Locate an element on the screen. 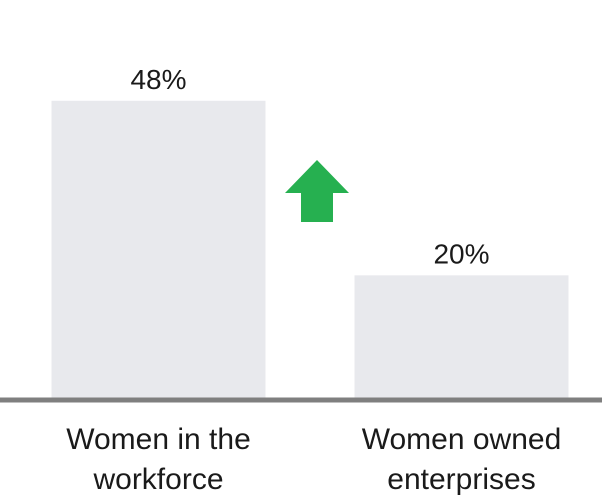 This screenshot has height=501, width=602. up-arrow-icon is located at coordinates (317, 191).